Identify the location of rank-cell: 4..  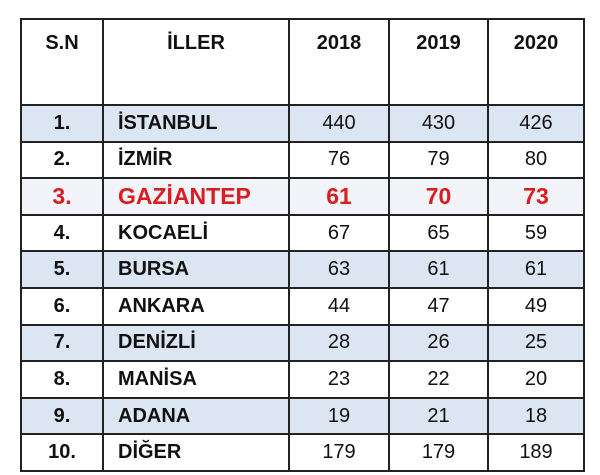
(62, 233).